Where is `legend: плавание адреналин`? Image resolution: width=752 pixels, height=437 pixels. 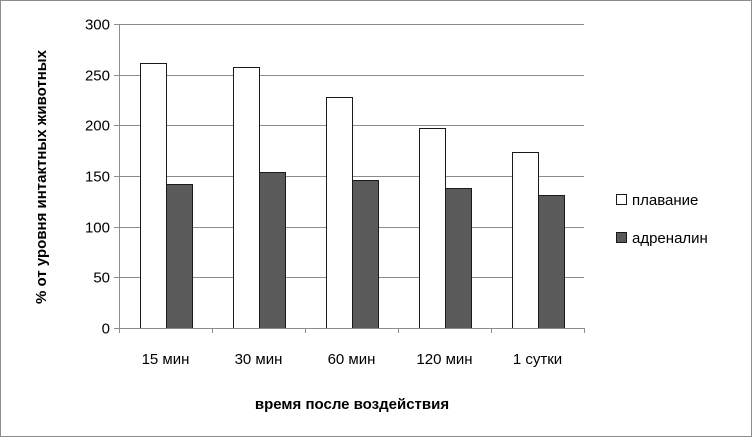 legend: плавание адреналин is located at coordinates (662, 219).